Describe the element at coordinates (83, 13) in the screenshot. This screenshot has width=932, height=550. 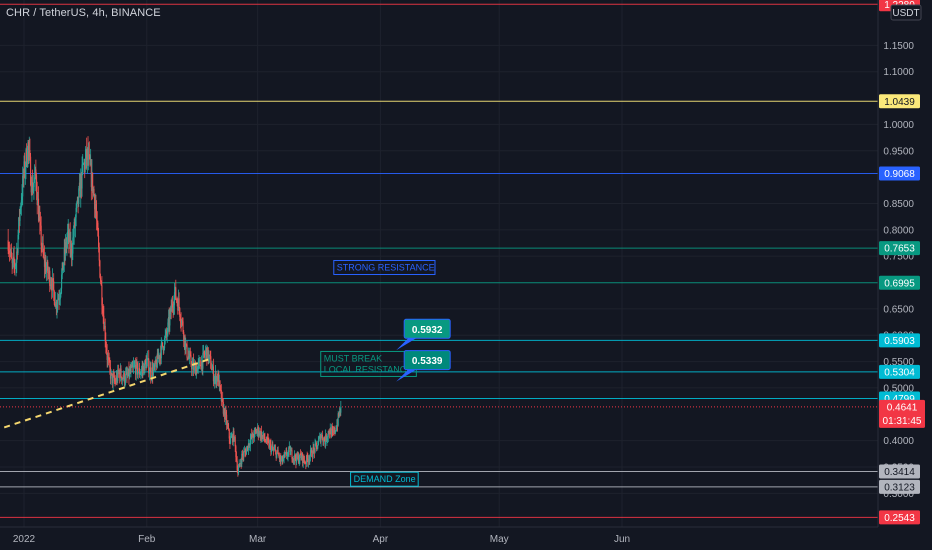
I see `chart-title: CHR / TetherUS, 4h, BINANCE` at that location.